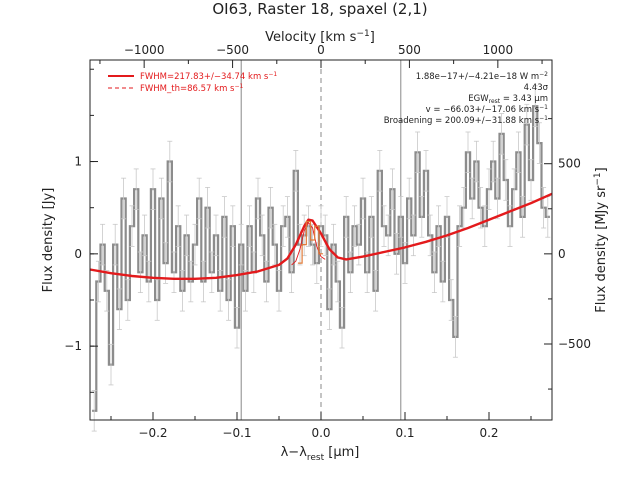 The width and height of the screenshot is (640, 480). I want to click on top-axis: −1000 −500 0 500 1000, so click(321, 55).